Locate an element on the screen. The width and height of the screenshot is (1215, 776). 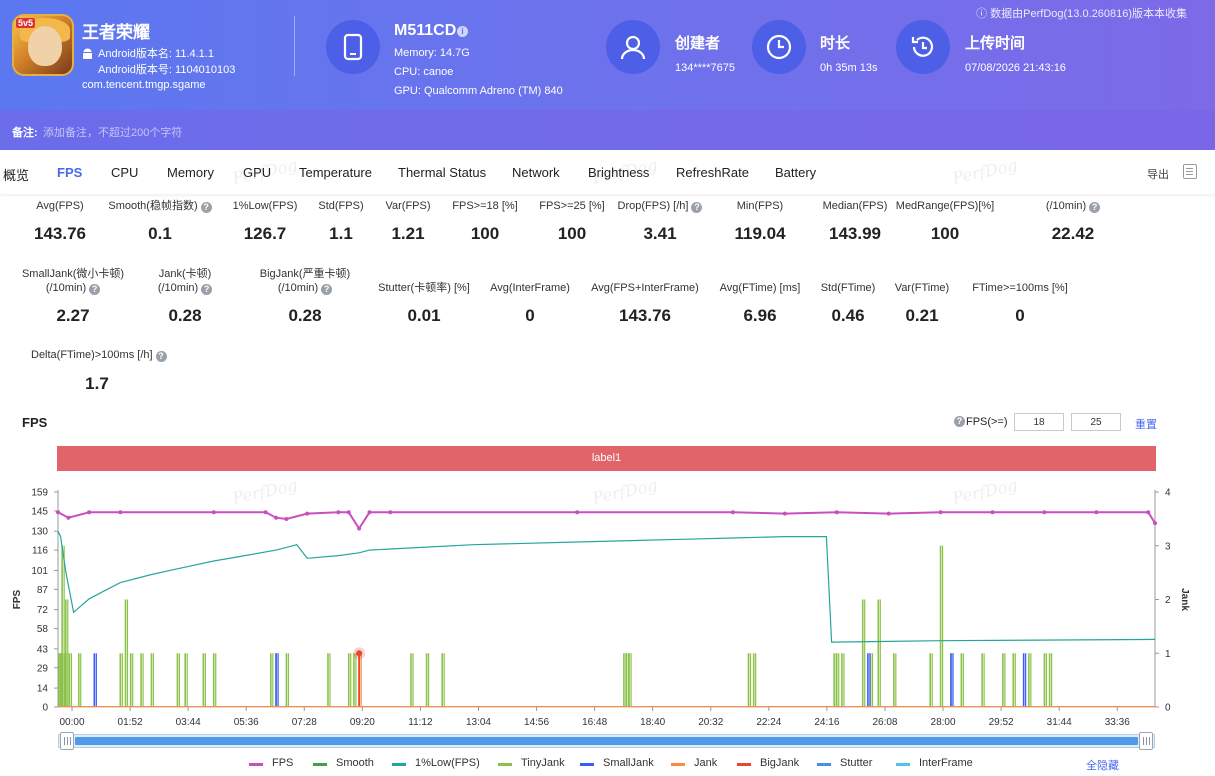
metric-value: 1.21 is located at coordinates (408, 233).